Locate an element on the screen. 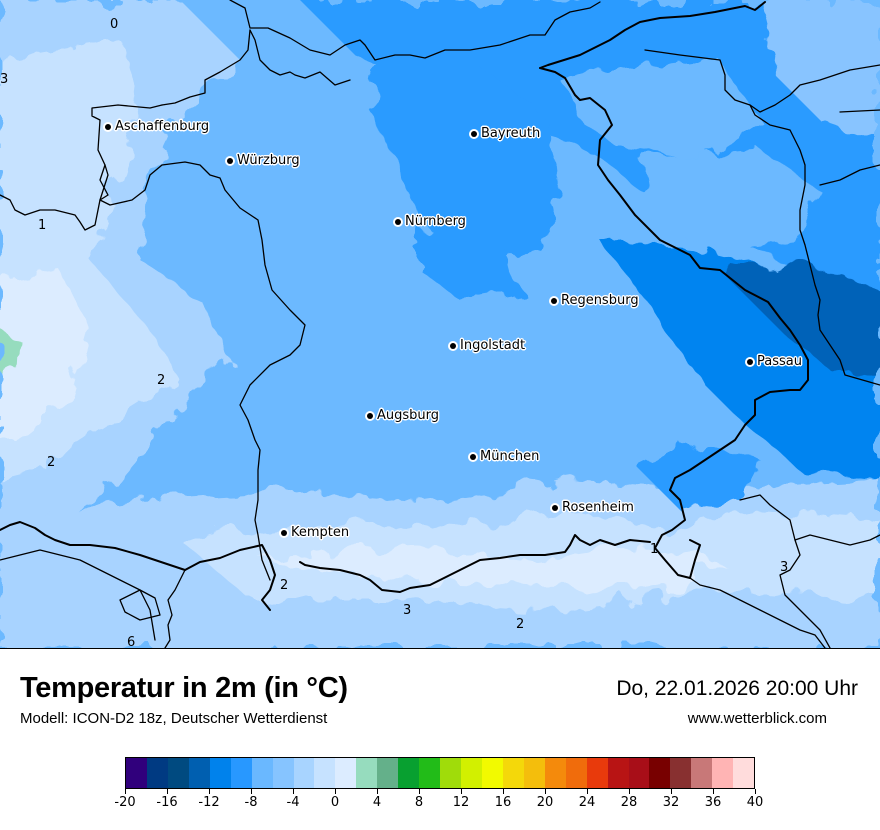 The height and width of the screenshot is (830, 880). temperature-colorbar is located at coordinates (440, 773).